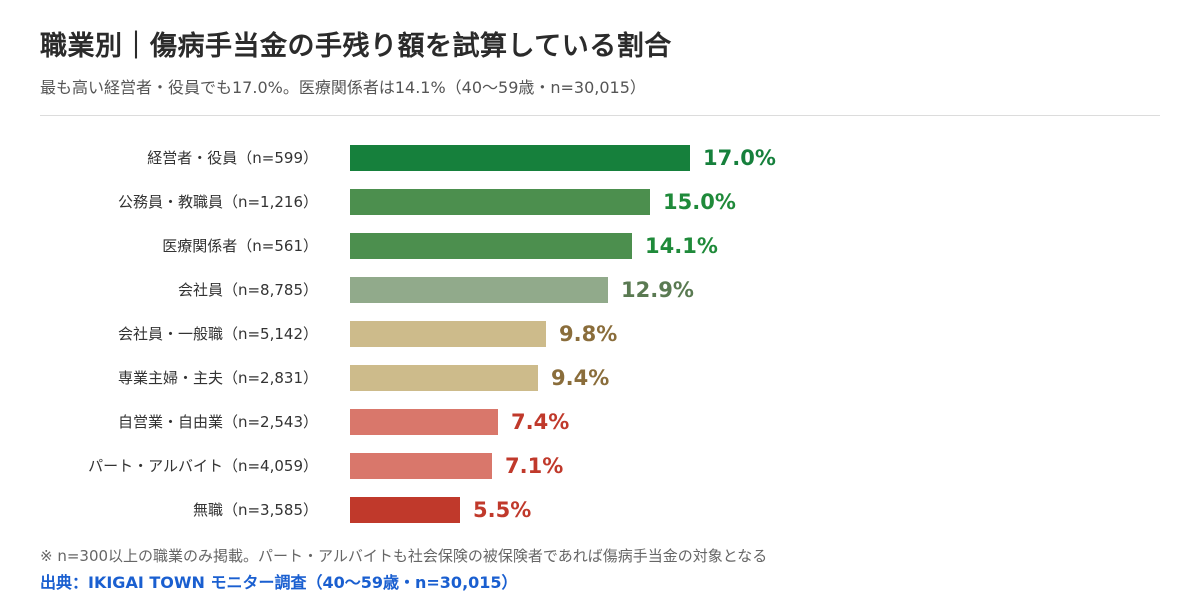 The image size is (1200, 600). What do you see at coordinates (248, 290) in the screenshot?
I see `category-label: 会社員（n=8,785）` at bounding box center [248, 290].